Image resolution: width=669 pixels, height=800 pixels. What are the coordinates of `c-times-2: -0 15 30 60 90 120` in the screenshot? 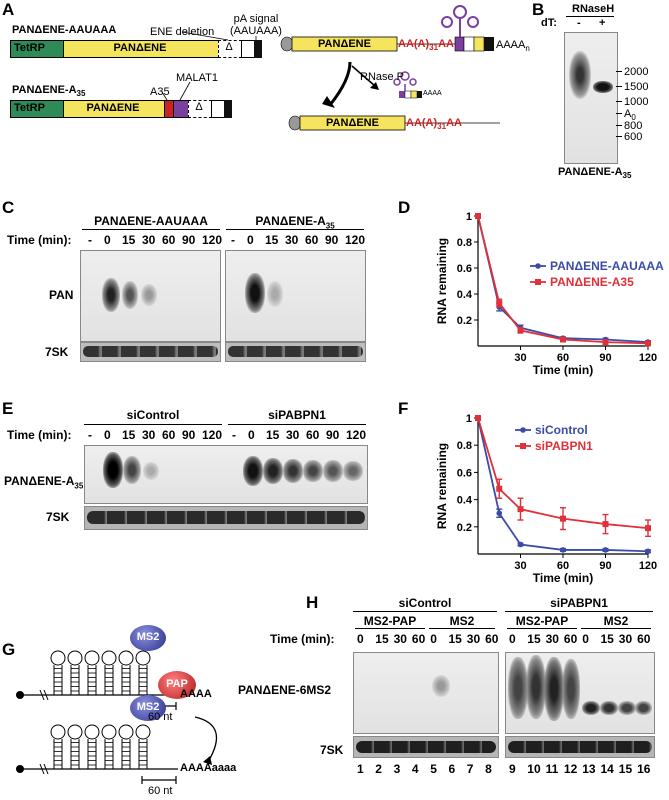 It's located at (298, 240).